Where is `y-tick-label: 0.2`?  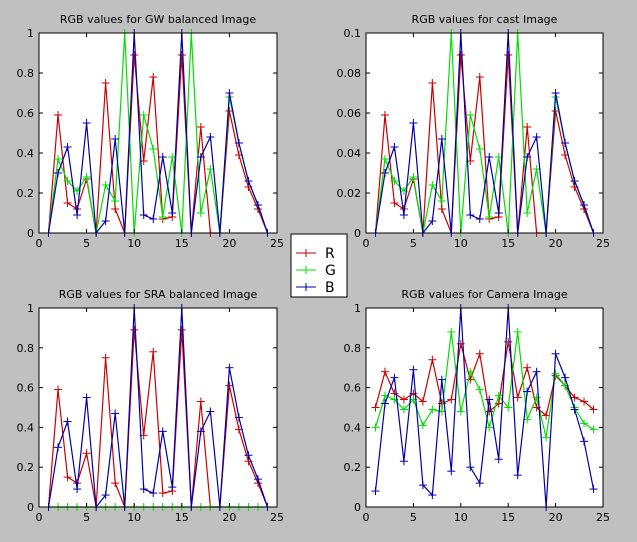
y-tick-label: 0.2 is located at coordinates (353, 467).